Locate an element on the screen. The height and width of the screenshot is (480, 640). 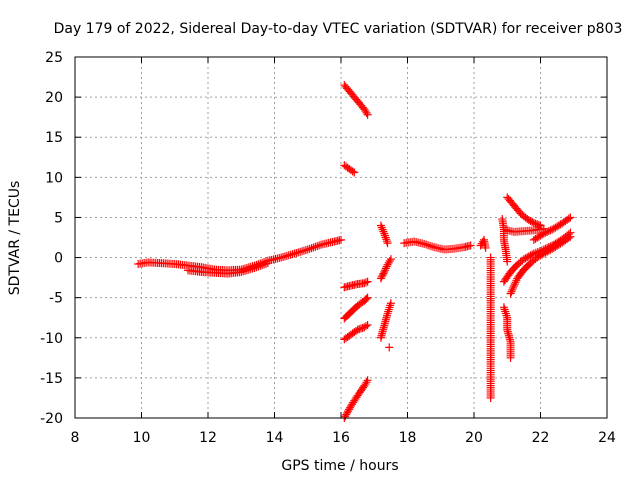
y-tick-labels: -20 -15 -10 -5 0 5 10 15 20 25 is located at coordinates (51, 238).